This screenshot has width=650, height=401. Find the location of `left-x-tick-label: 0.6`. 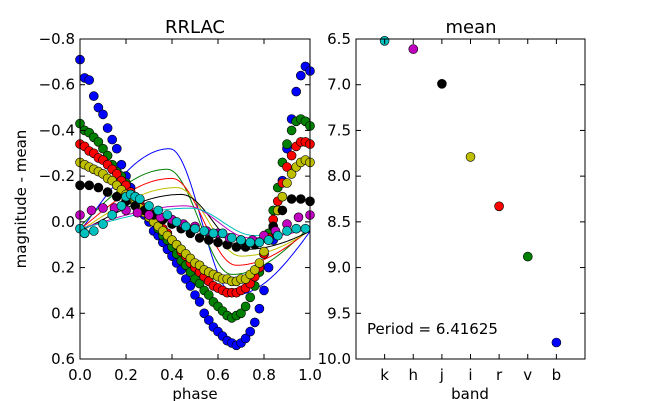

left-x-tick-label: 0.6 is located at coordinates (218, 375).